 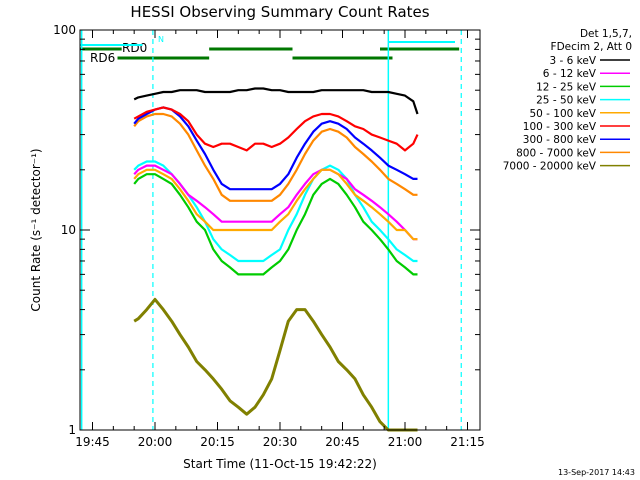 What do you see at coordinates (405, 442) in the screenshot?
I see `x-tick-label: 21:00` at bounding box center [405, 442].